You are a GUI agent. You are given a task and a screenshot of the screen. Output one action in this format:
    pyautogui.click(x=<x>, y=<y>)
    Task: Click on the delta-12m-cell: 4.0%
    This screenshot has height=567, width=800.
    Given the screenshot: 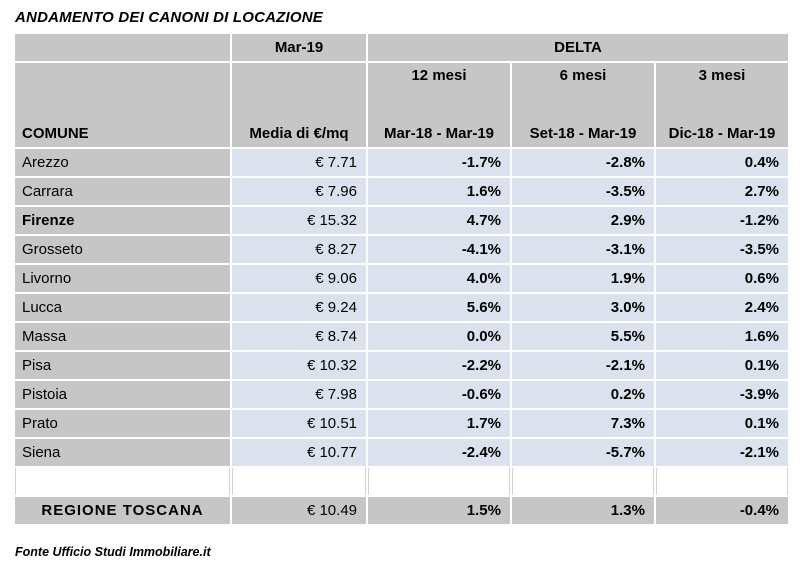 What is the action you would take?
    pyautogui.click(x=439, y=278)
    